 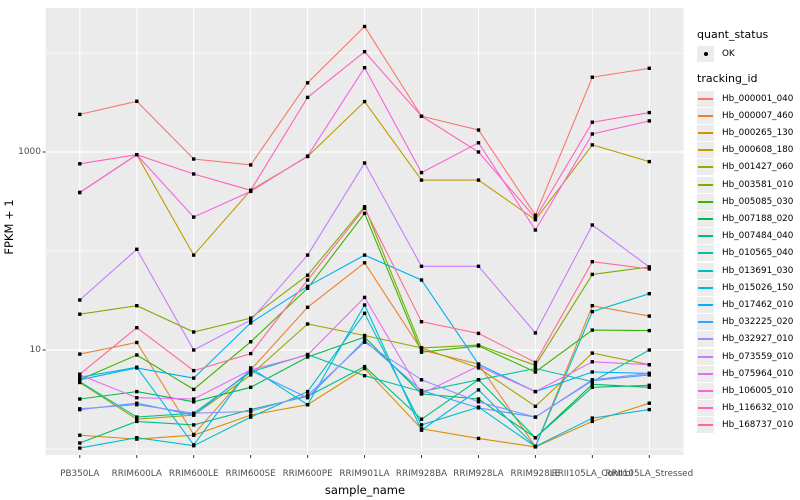 What do you see at coordinates (758, 287) in the screenshot?
I see `legend-item-label: Hb_015026_150` at bounding box center [758, 287].